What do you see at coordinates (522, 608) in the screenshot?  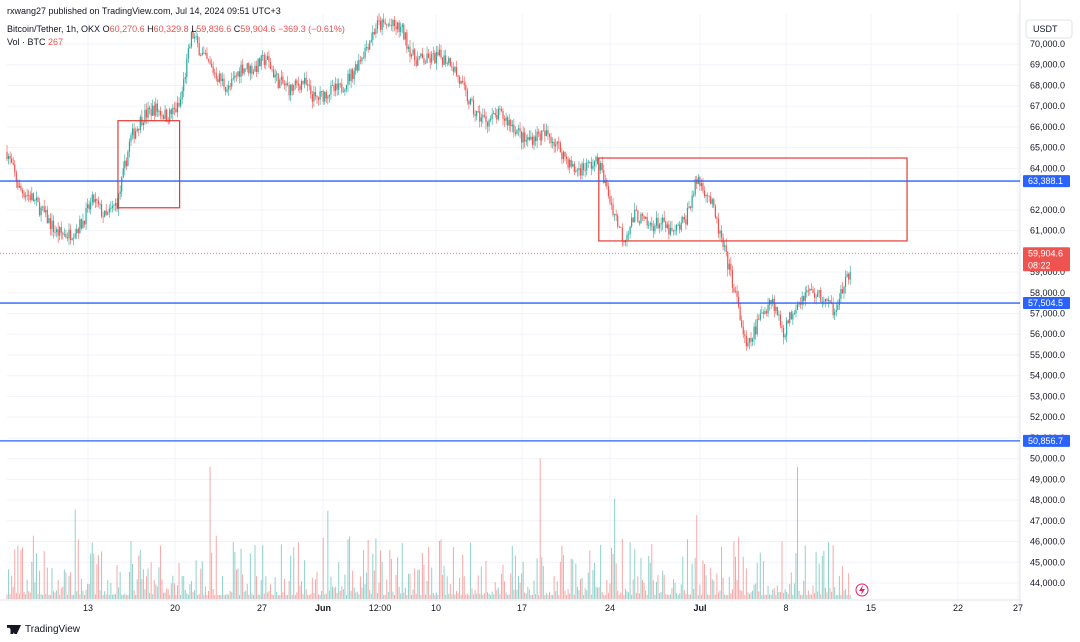 I see `time-tick-label: 17` at bounding box center [522, 608].